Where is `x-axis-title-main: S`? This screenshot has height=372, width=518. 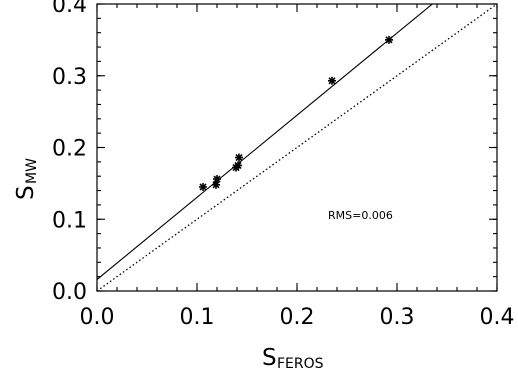 x-axis-title-main: S is located at coordinates (269, 358).